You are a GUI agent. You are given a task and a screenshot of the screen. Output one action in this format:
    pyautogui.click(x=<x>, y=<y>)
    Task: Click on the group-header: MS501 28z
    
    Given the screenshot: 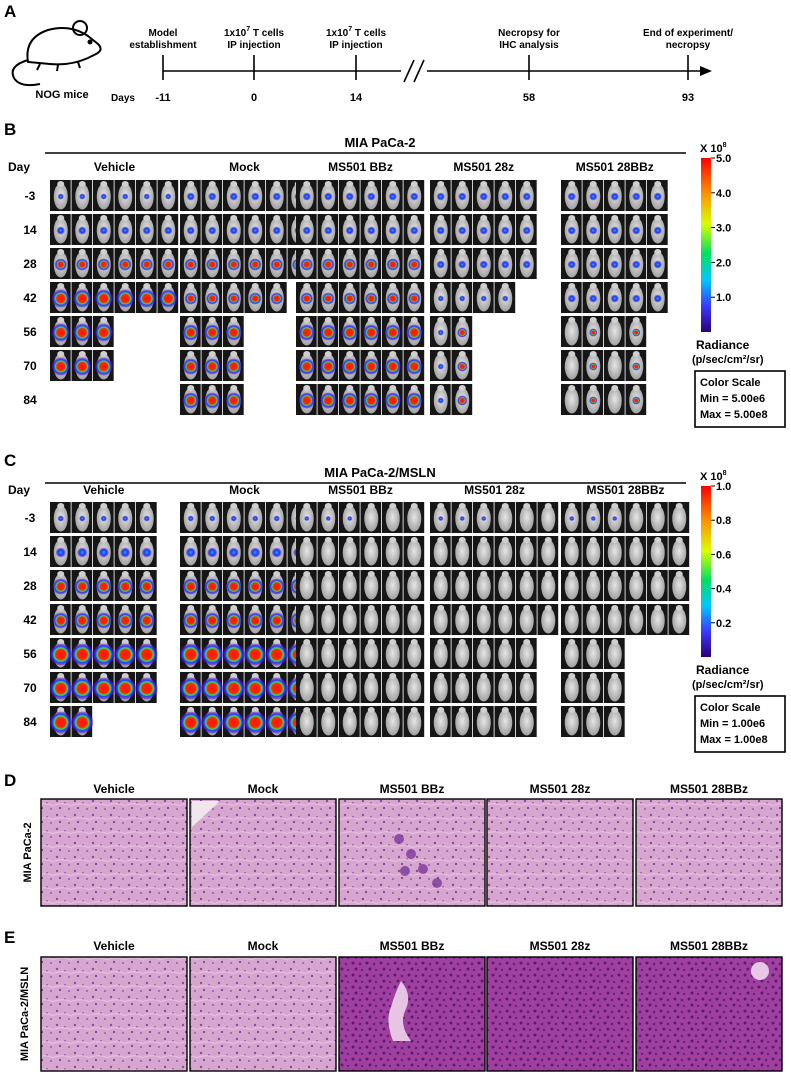 What is the action you would take?
    pyautogui.click(x=483, y=167)
    